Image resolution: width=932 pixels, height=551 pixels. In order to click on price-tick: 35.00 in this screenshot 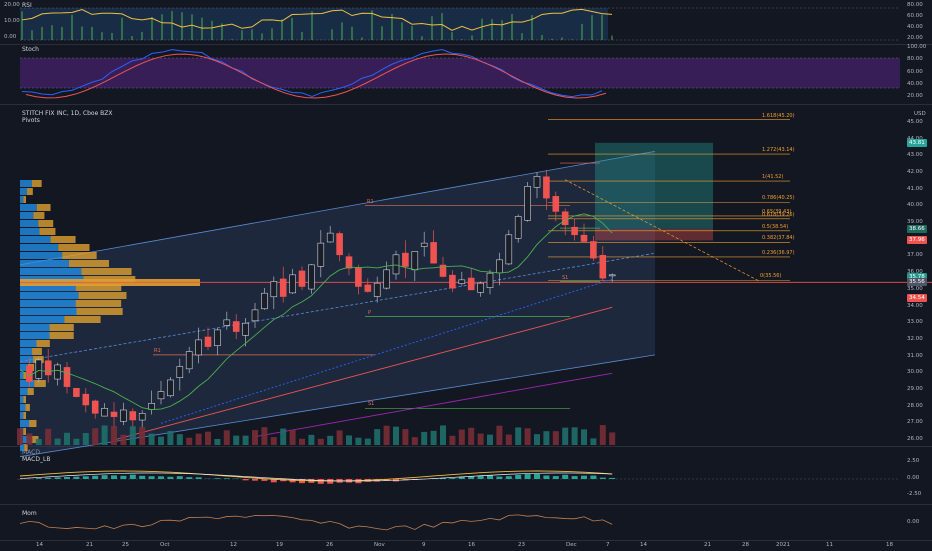, I will do `click(915, 289)`.